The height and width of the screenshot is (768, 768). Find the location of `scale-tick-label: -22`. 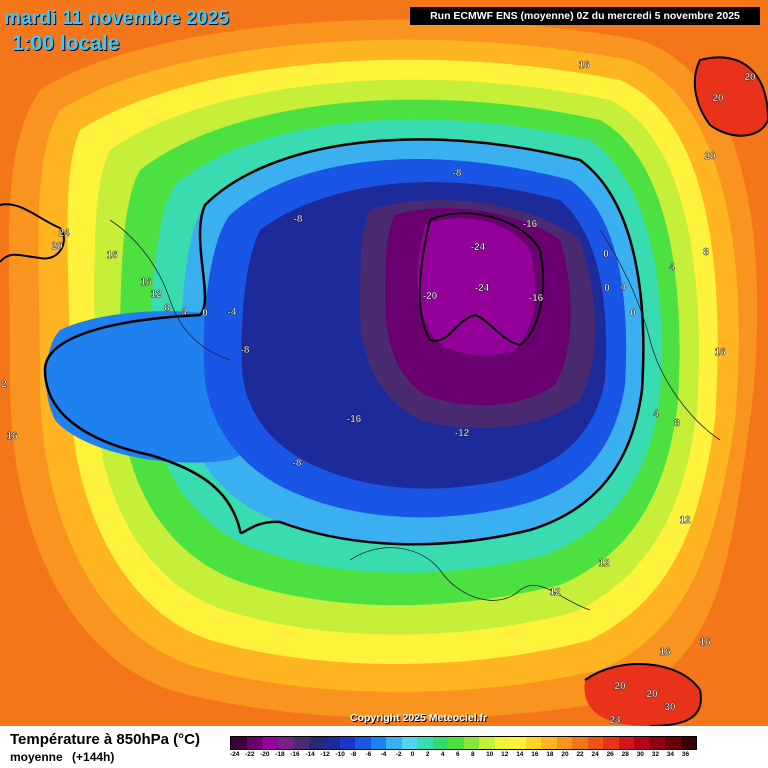

scale-tick-label: -22 is located at coordinates (250, 754).